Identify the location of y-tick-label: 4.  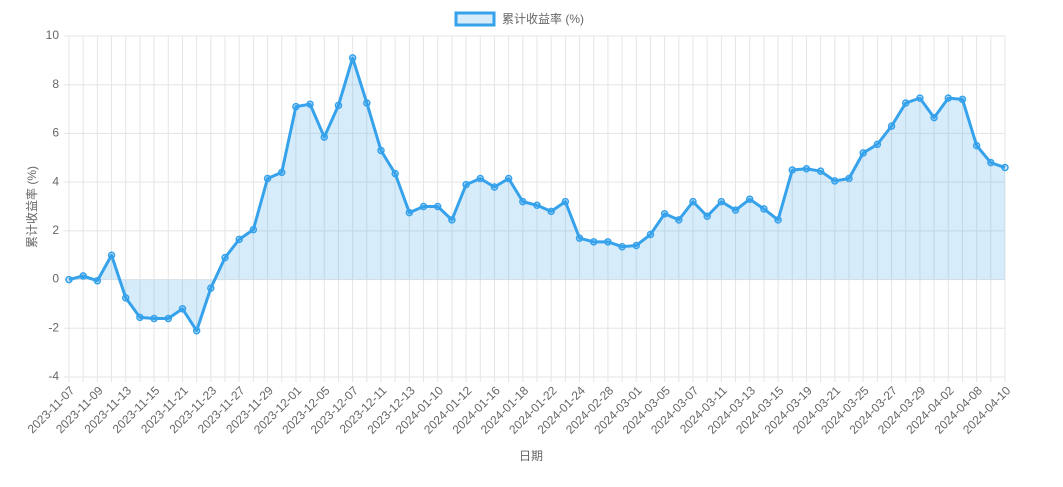
(55, 181).